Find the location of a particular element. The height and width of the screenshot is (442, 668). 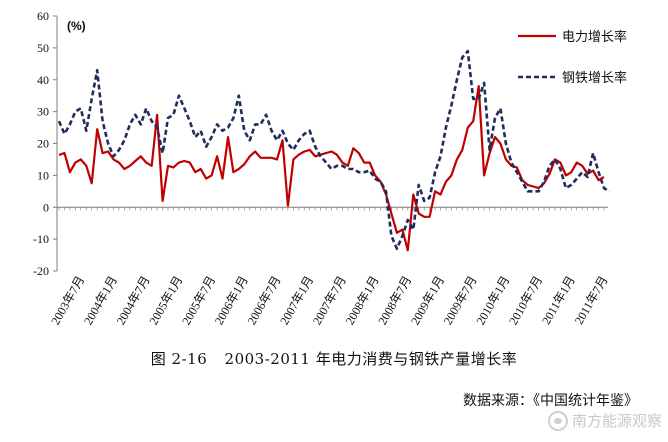

y-tick-label: 0 is located at coordinates (46, 207).